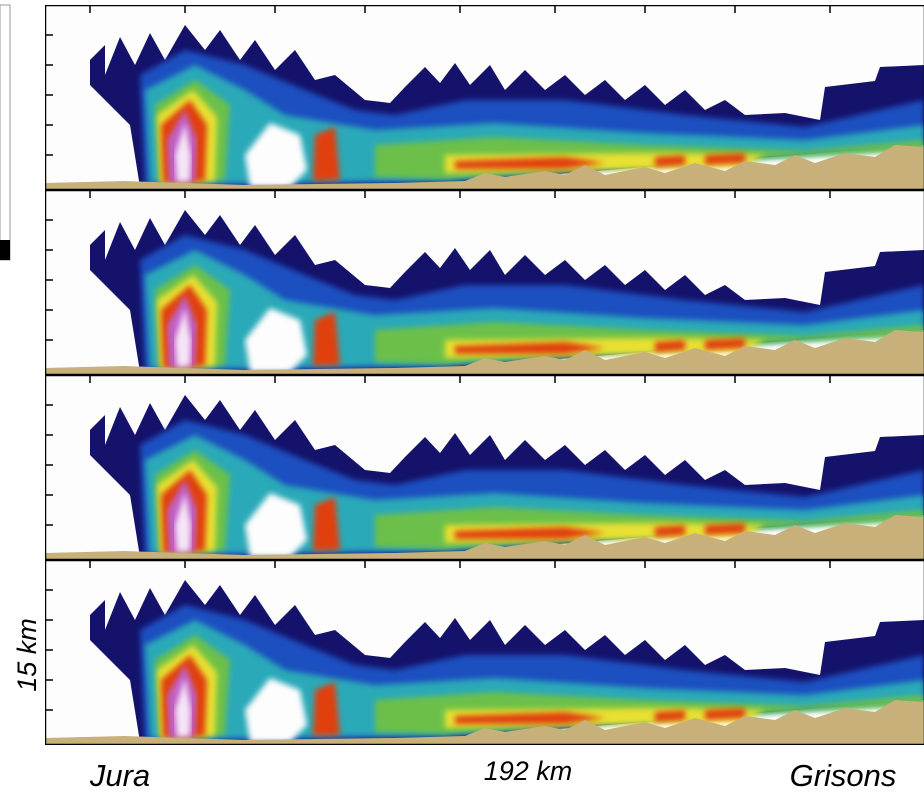 The image size is (924, 793). Describe the element at coordinates (528, 771) in the screenshot. I see `distance-label: 192 km` at that location.